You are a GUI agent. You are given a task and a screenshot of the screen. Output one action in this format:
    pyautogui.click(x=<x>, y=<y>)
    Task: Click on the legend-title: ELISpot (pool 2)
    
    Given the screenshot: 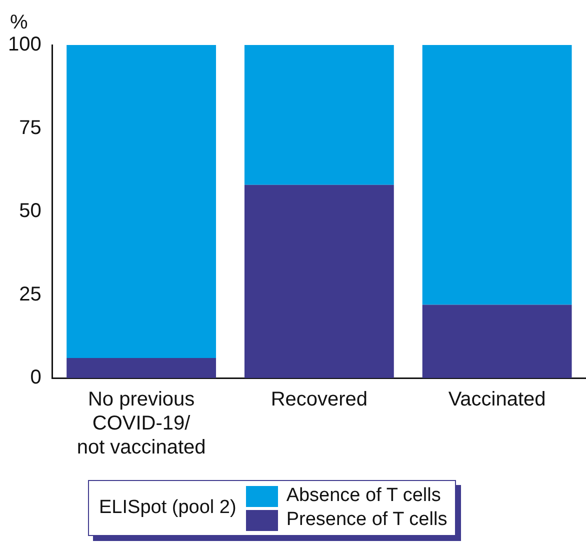 What is the action you would take?
    pyautogui.click(x=167, y=508)
    